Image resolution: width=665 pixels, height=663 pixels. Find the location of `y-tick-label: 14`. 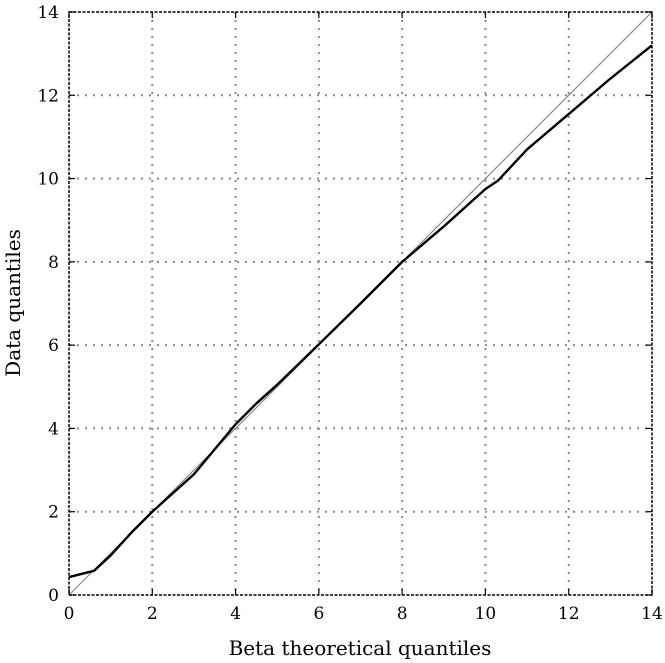

y-tick-label: 14 is located at coordinates (48, 13).